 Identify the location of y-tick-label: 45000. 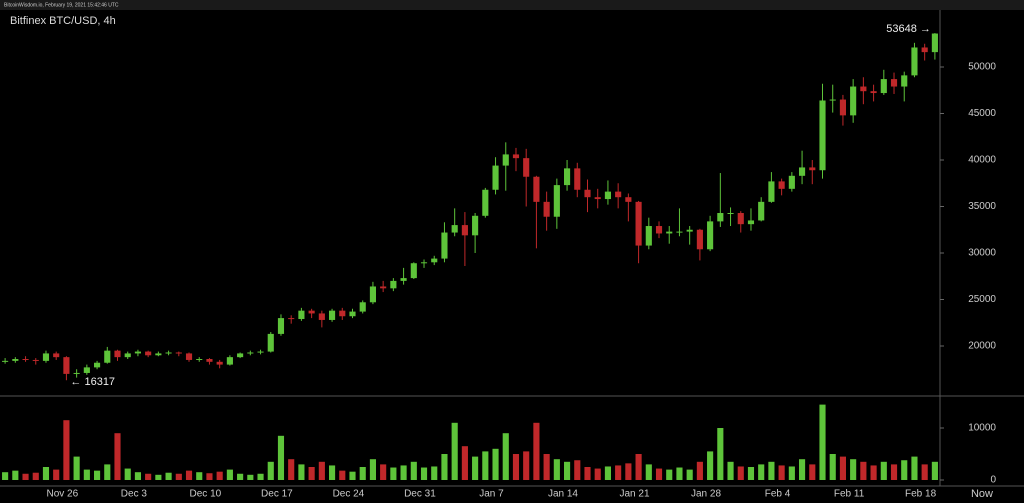
(982, 113).